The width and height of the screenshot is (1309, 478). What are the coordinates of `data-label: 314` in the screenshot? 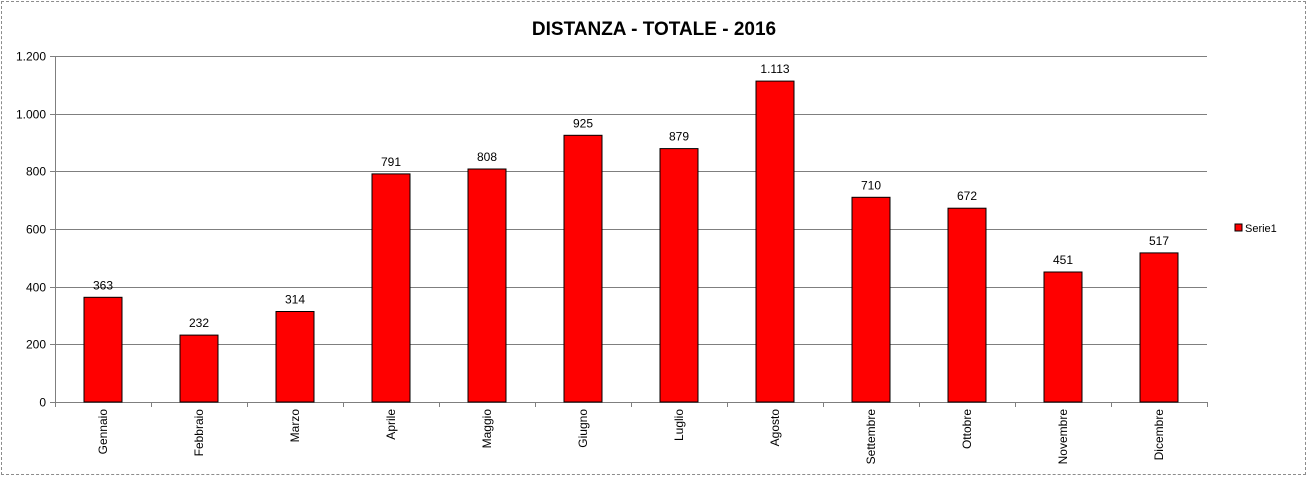 It's located at (295, 300).